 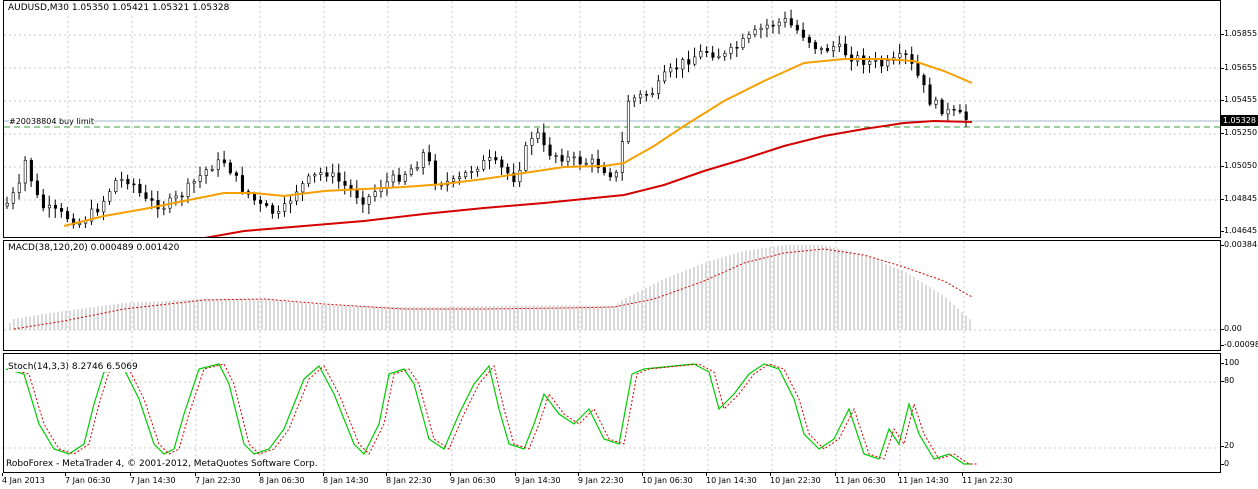 I want to click on time-label: 9 Jan 14:30, so click(x=538, y=479).